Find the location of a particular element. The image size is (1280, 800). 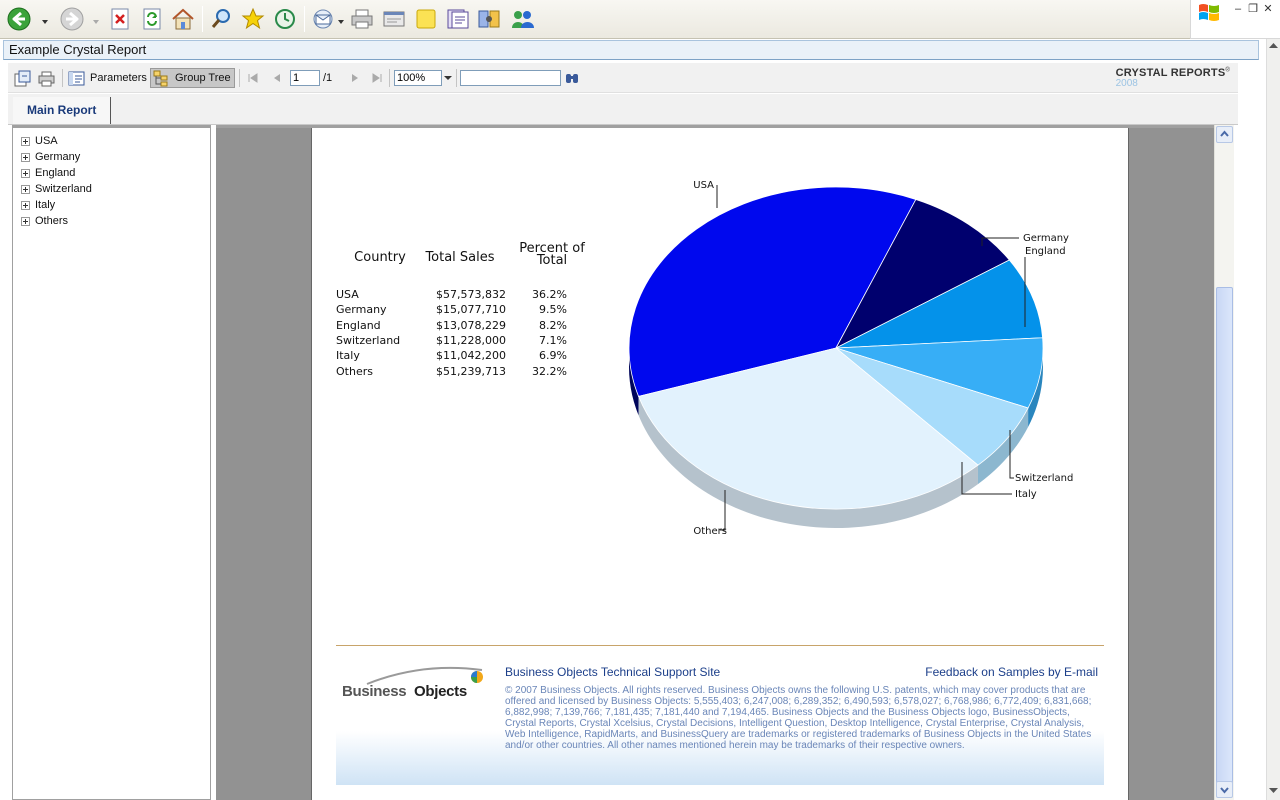

last-page-icon is located at coordinates (377, 78).